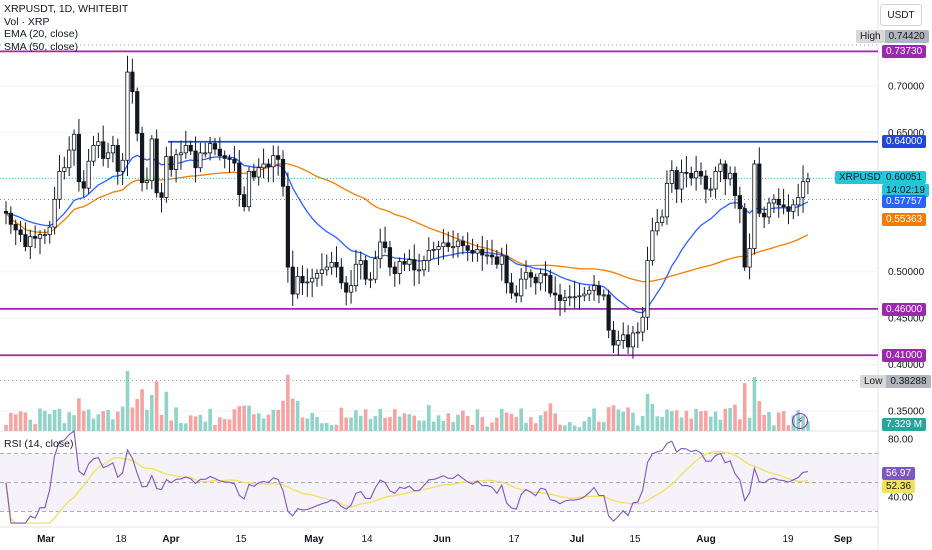  I want to click on ema-indicator-label: EMA (20, close), so click(41, 34).